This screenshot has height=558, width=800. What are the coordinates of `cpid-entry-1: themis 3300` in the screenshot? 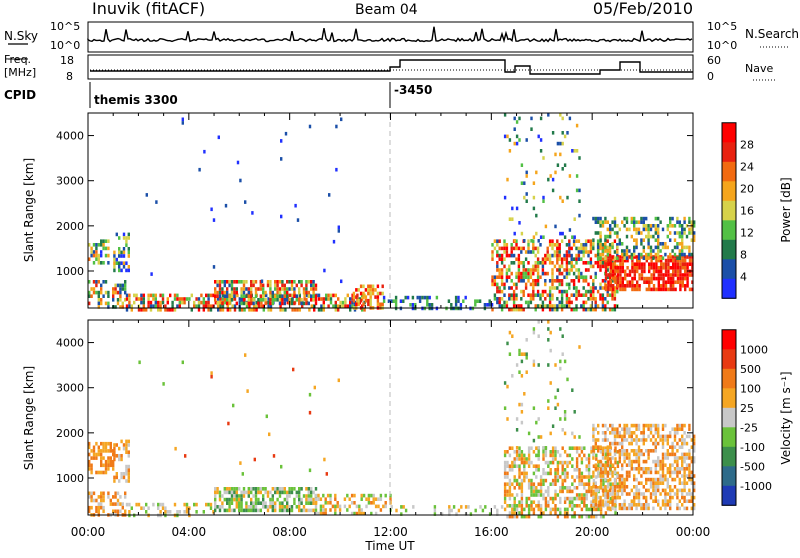 It's located at (136, 100).